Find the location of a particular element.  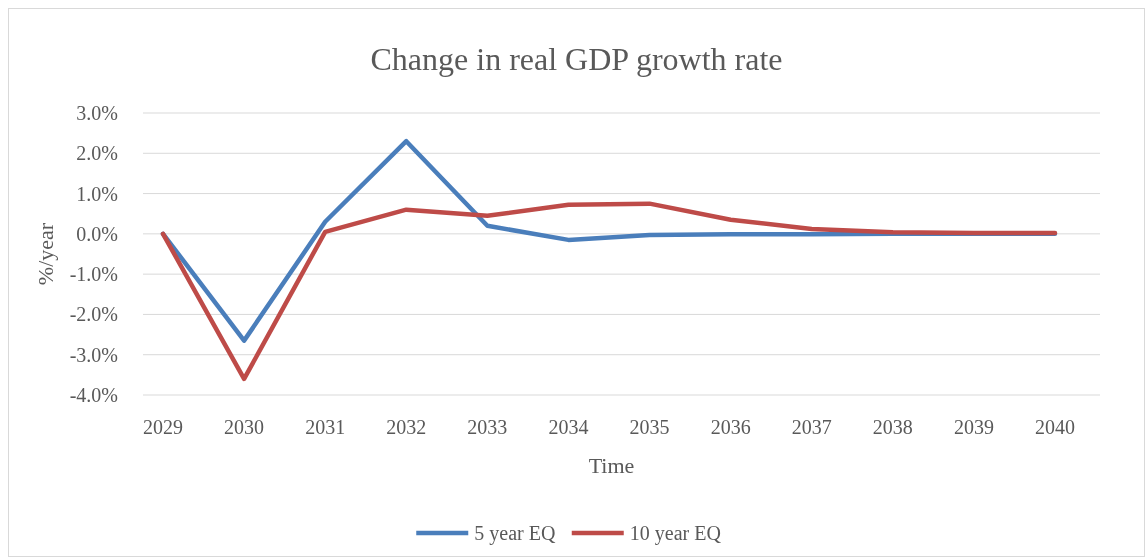

x-tick-label: 2029 is located at coordinates (163, 427).